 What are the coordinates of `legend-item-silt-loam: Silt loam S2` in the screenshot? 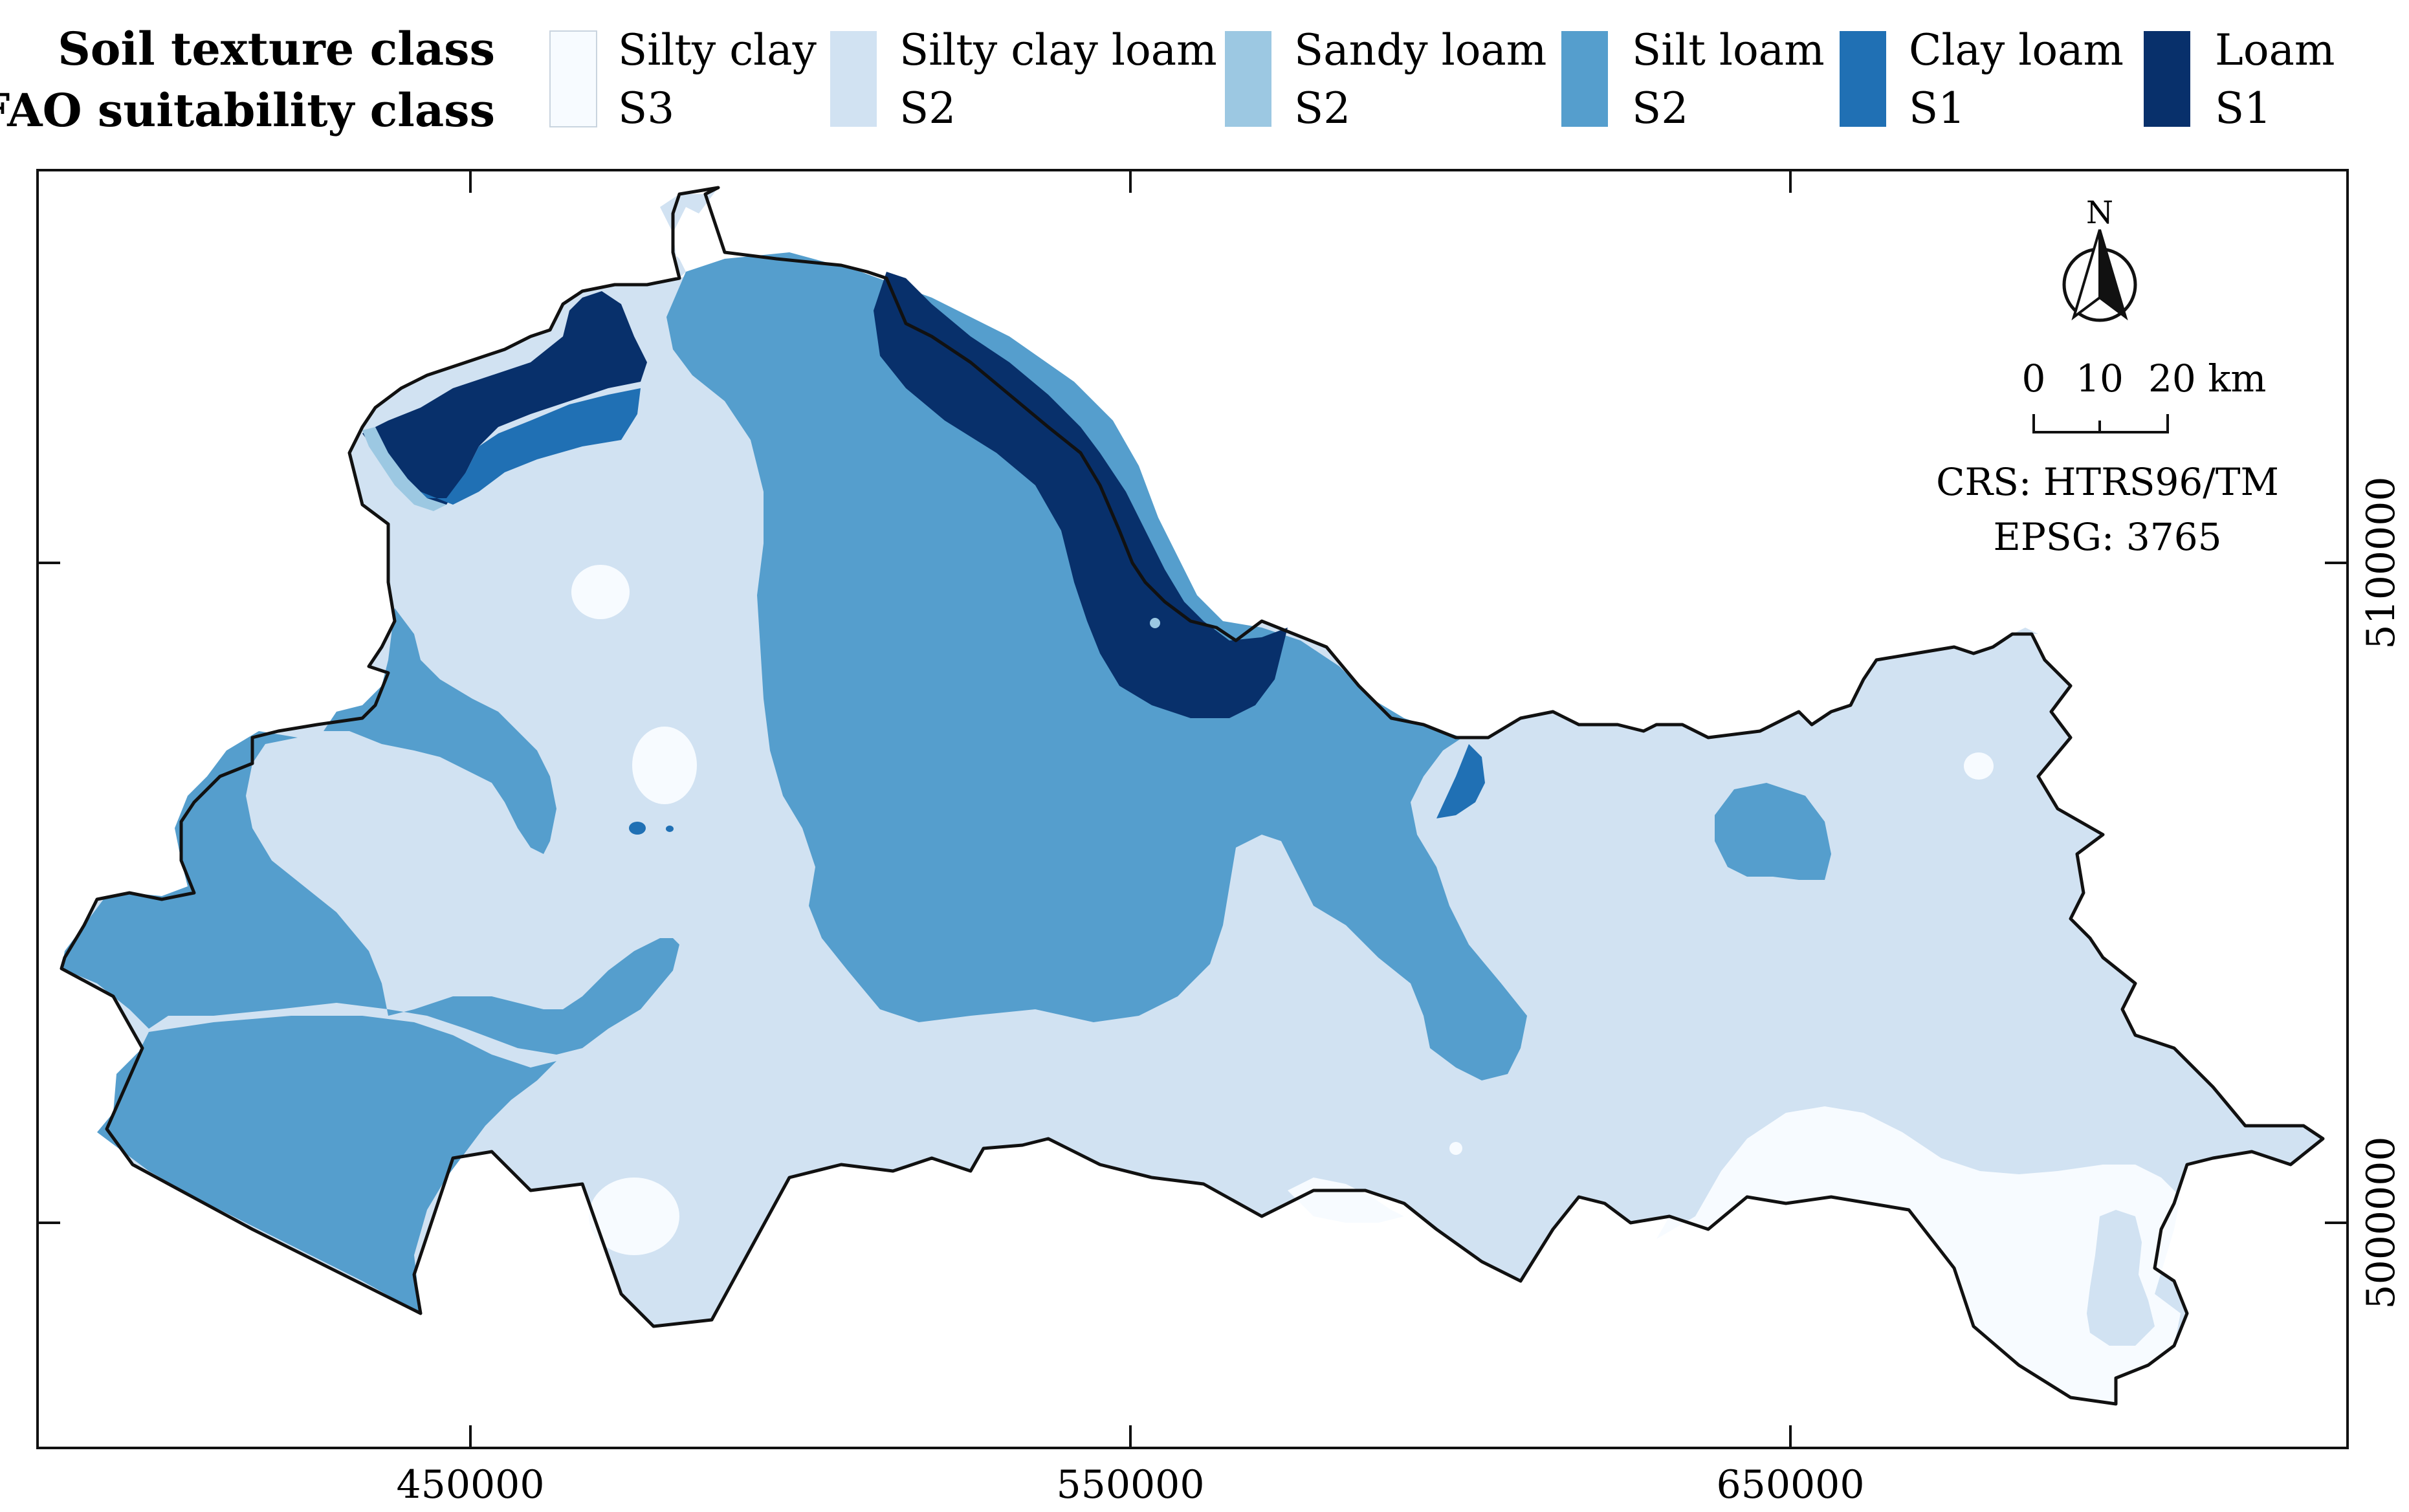 It's located at (1693, 79).